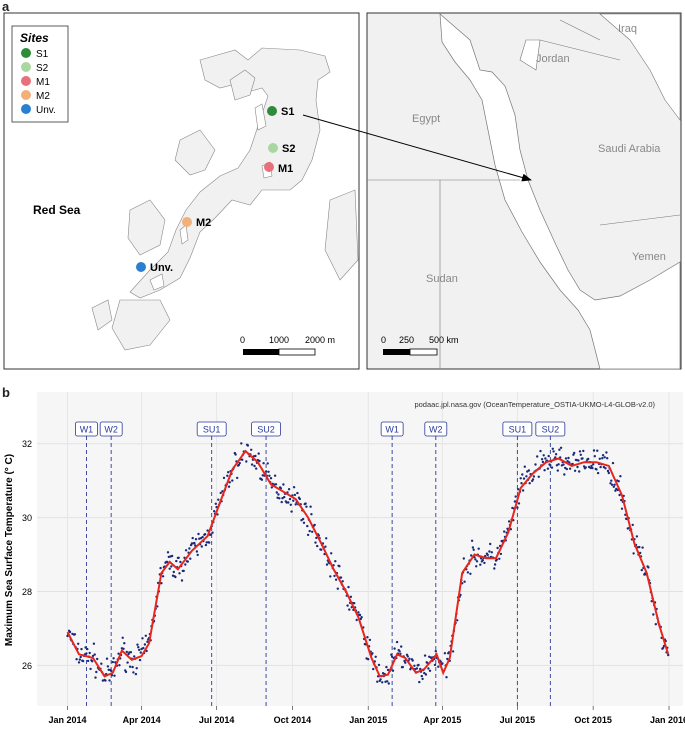 The width and height of the screenshot is (685, 744). What do you see at coordinates (553, 59) in the screenshot?
I see `country-jordan: Jordan` at bounding box center [553, 59].